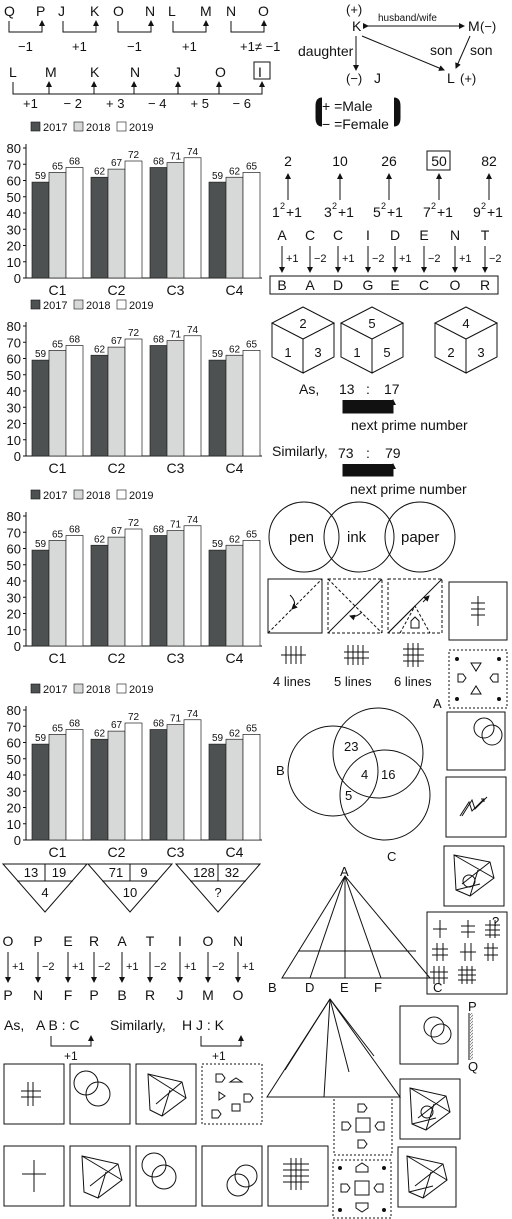  I want to click on prime-b: 17, so click(392, 389).